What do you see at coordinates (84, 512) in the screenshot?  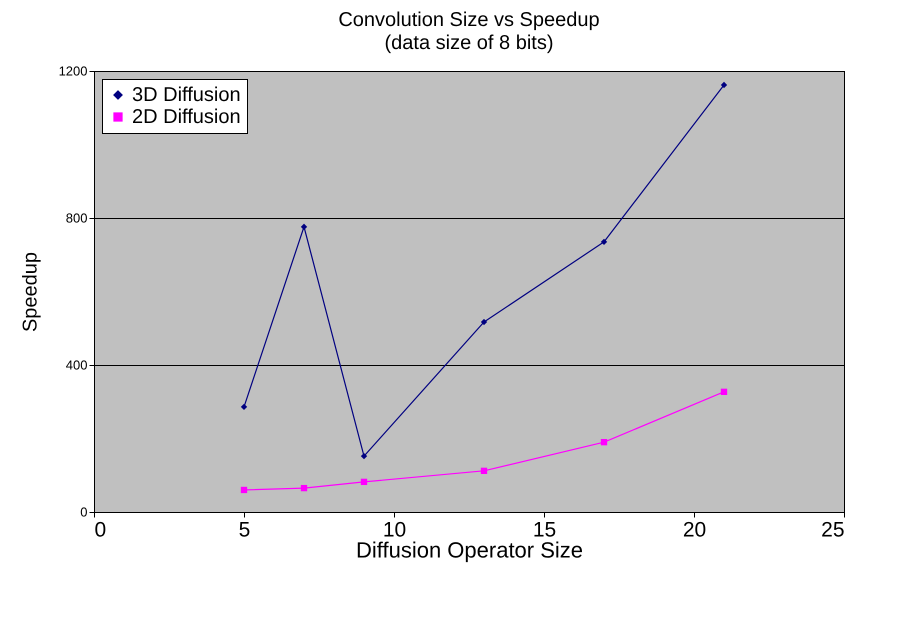 I see `y-tick-label: 0` at bounding box center [84, 512].